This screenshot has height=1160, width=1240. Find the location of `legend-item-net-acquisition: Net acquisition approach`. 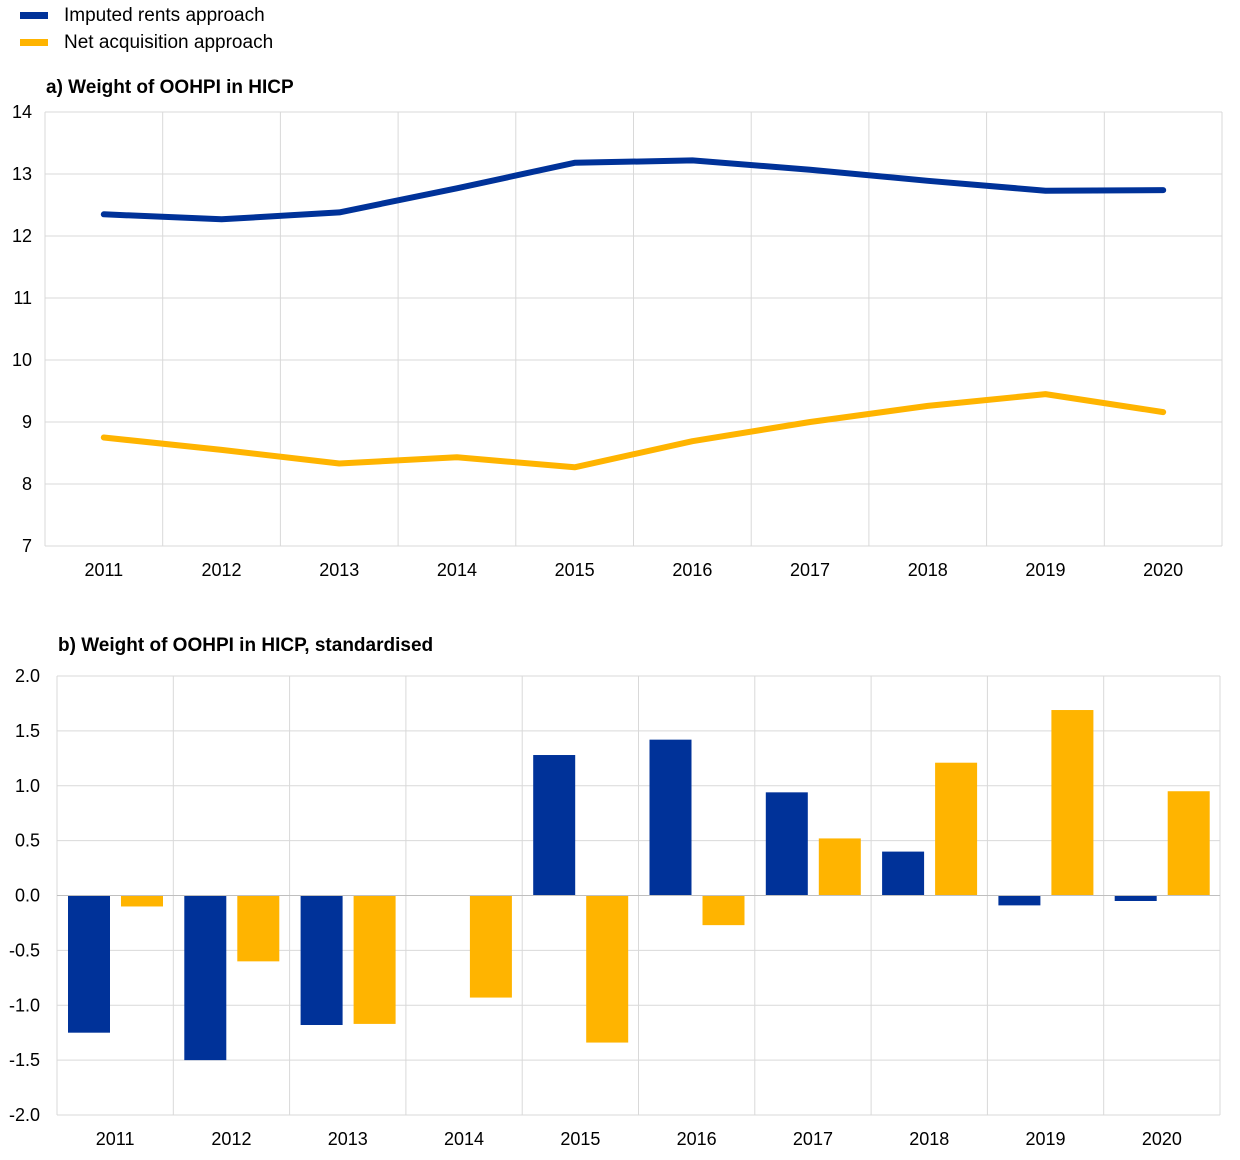

legend-item-net-acquisition: Net acquisition approach is located at coordinates (146, 42).